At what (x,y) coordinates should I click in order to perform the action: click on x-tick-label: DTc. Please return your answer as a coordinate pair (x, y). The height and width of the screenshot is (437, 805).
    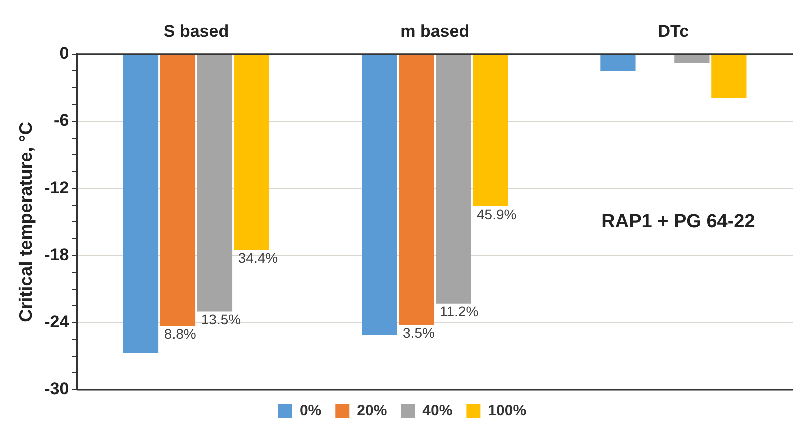
    Looking at the image, I should click on (674, 31).